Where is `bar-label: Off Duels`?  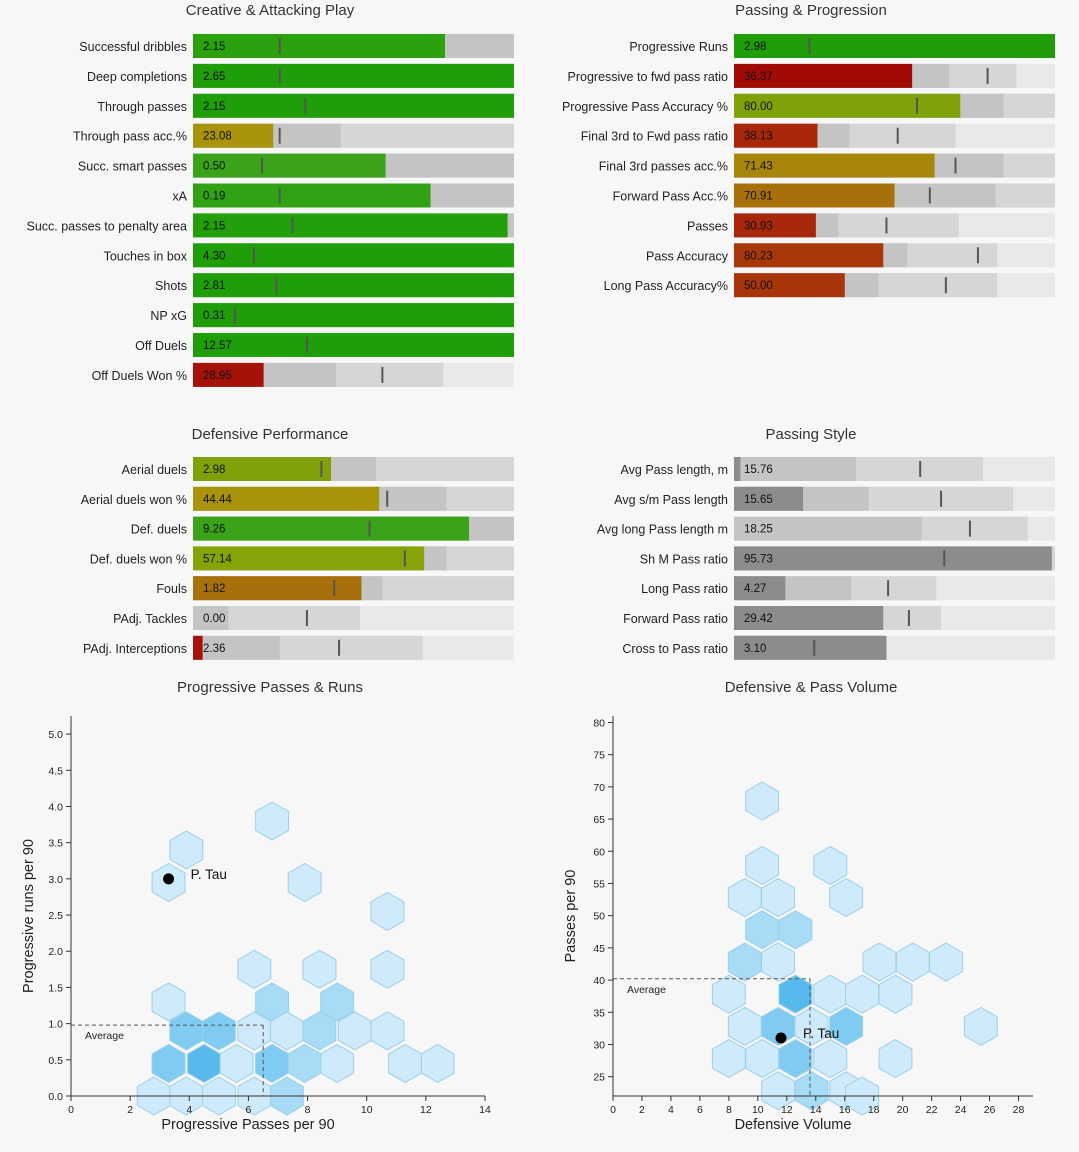 bar-label: Off Duels is located at coordinates (161, 346).